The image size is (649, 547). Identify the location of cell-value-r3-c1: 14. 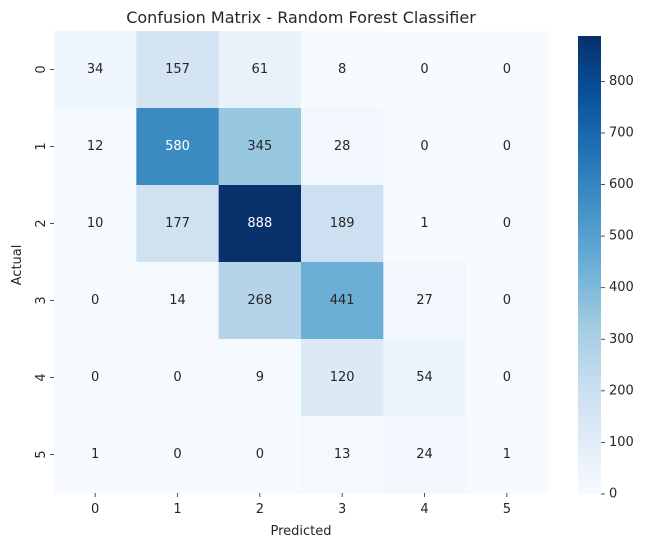
(177, 300).